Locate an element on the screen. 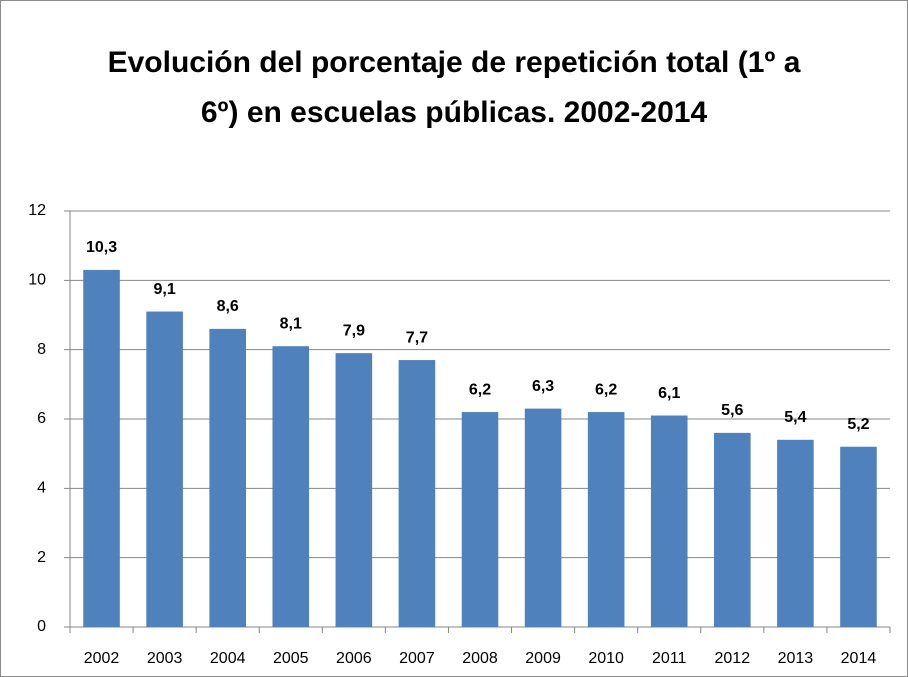 The height and width of the screenshot is (677, 908). data-label: 8,1 is located at coordinates (291, 323).